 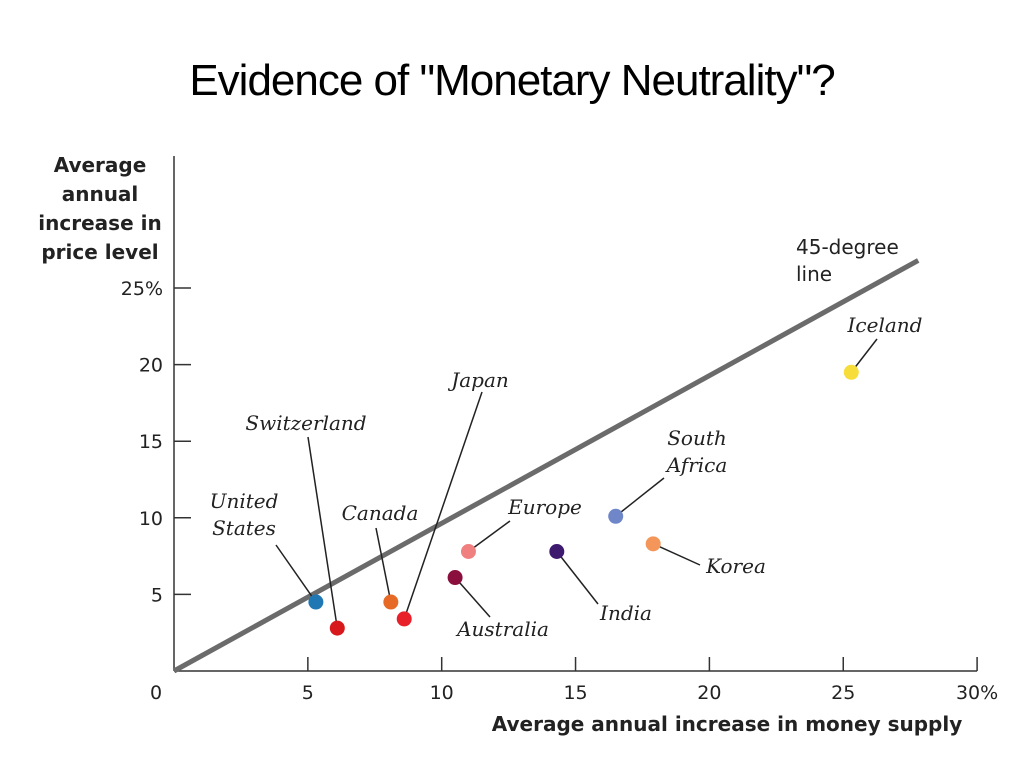 I want to click on x-tick-label: 10, so click(x=442, y=693).